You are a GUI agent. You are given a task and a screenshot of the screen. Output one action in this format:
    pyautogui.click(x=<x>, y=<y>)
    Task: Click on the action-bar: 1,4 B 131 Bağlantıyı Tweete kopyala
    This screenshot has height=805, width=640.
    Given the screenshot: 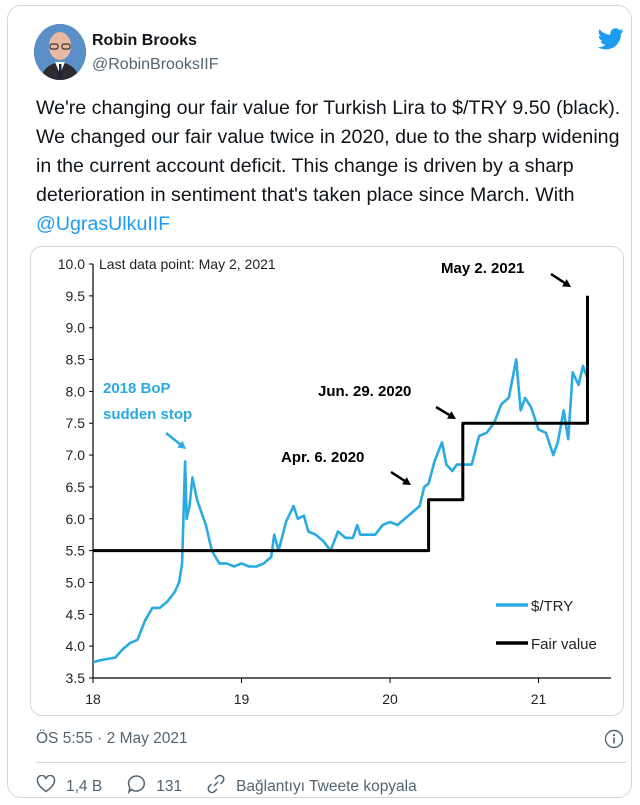 What is the action you would take?
    pyautogui.click(x=238, y=786)
    